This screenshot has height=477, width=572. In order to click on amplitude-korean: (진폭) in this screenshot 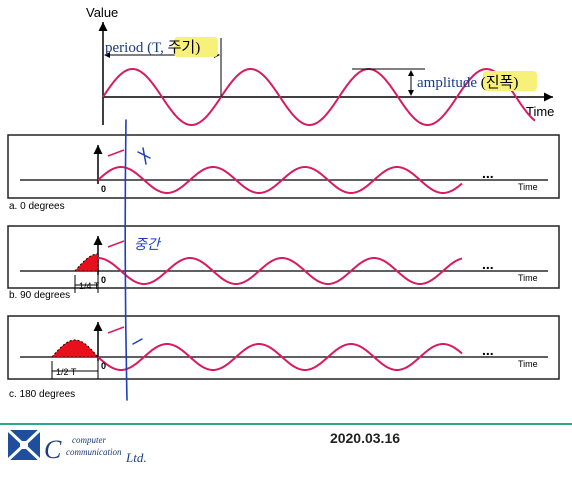, I will do `click(500, 82)`.